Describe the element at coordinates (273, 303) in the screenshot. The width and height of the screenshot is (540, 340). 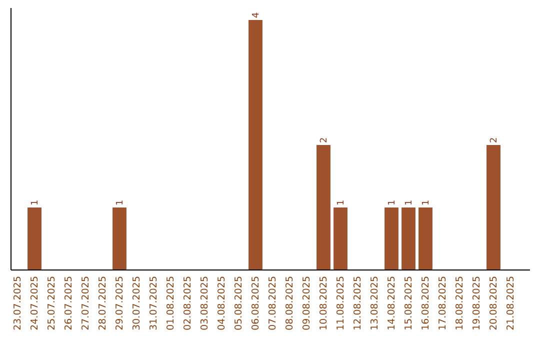
I see `x-tick-label: 07.08.2025` at that location.